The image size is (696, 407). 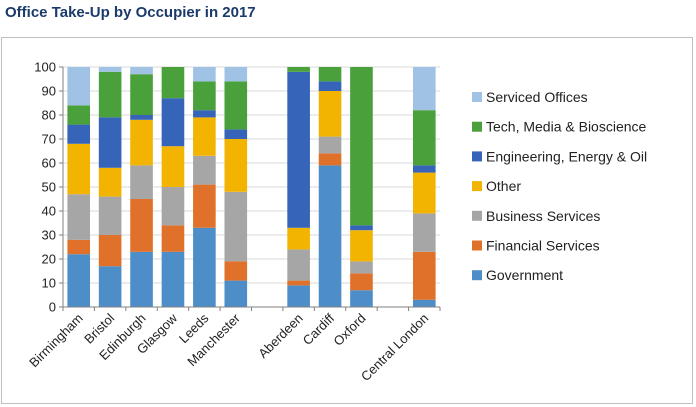 I want to click on y-tick-label: 80, so click(x=49, y=115).